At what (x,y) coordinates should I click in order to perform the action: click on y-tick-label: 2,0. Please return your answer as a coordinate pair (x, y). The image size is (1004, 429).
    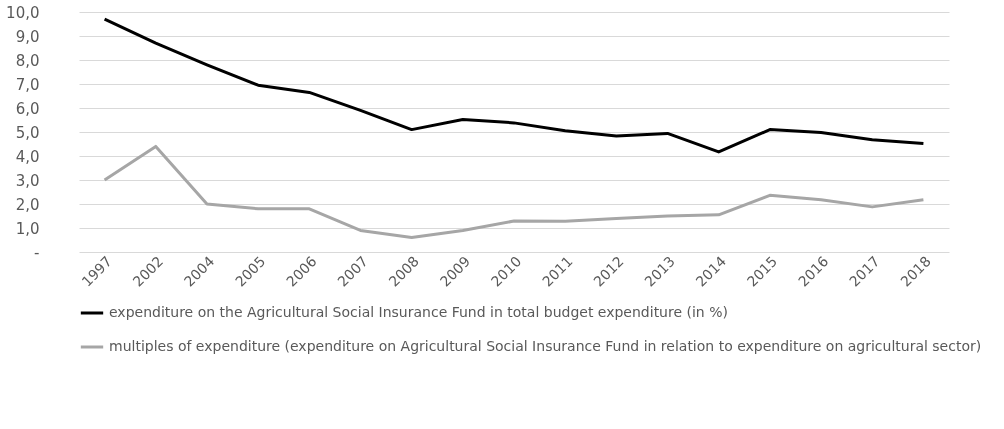
    Looking at the image, I should click on (27, 204).